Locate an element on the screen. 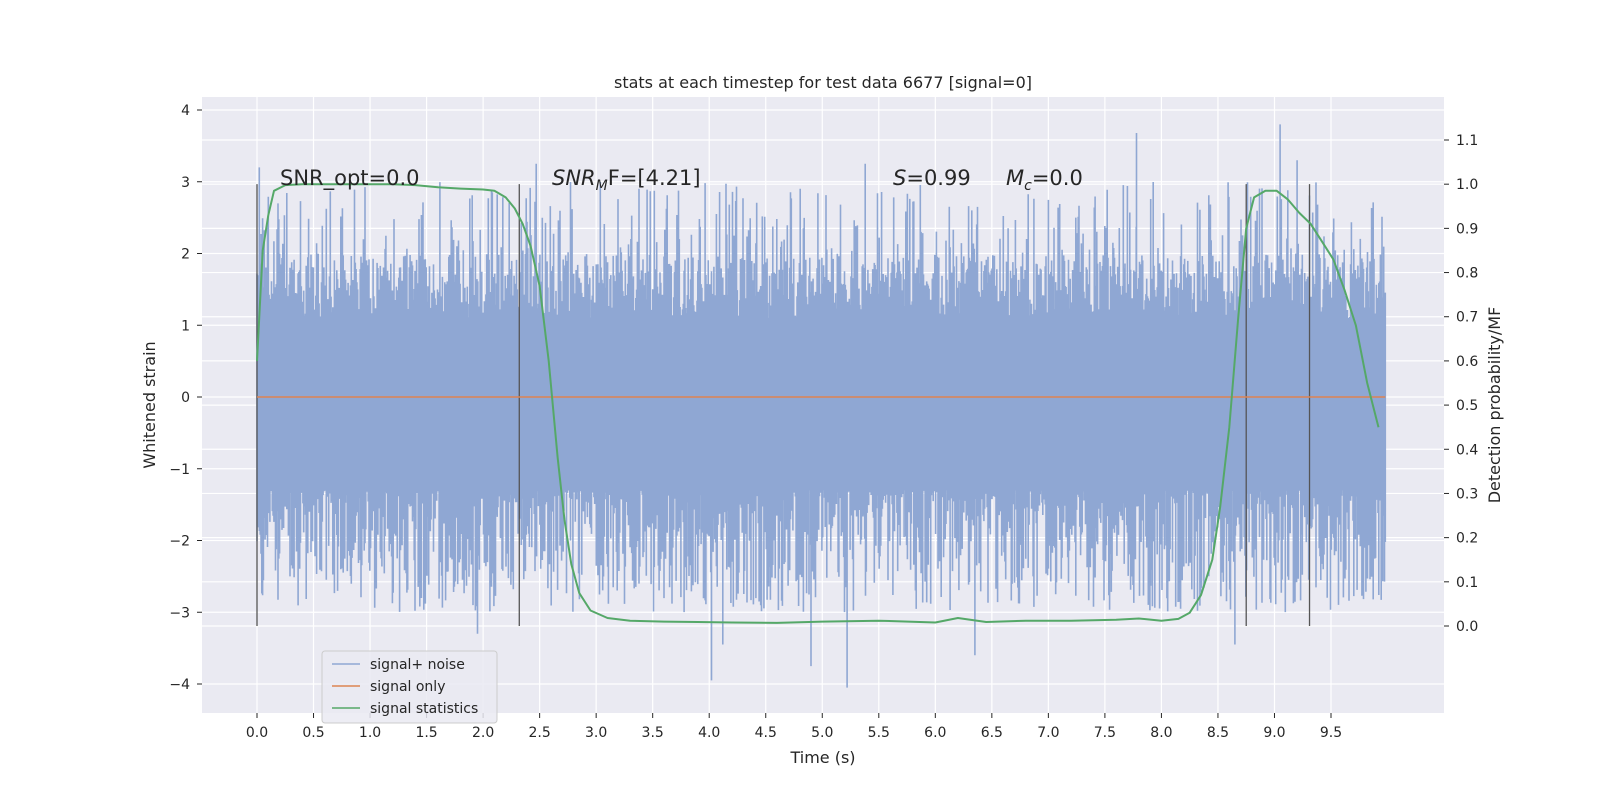  x-tick-label: 8.0 is located at coordinates (1161, 733).